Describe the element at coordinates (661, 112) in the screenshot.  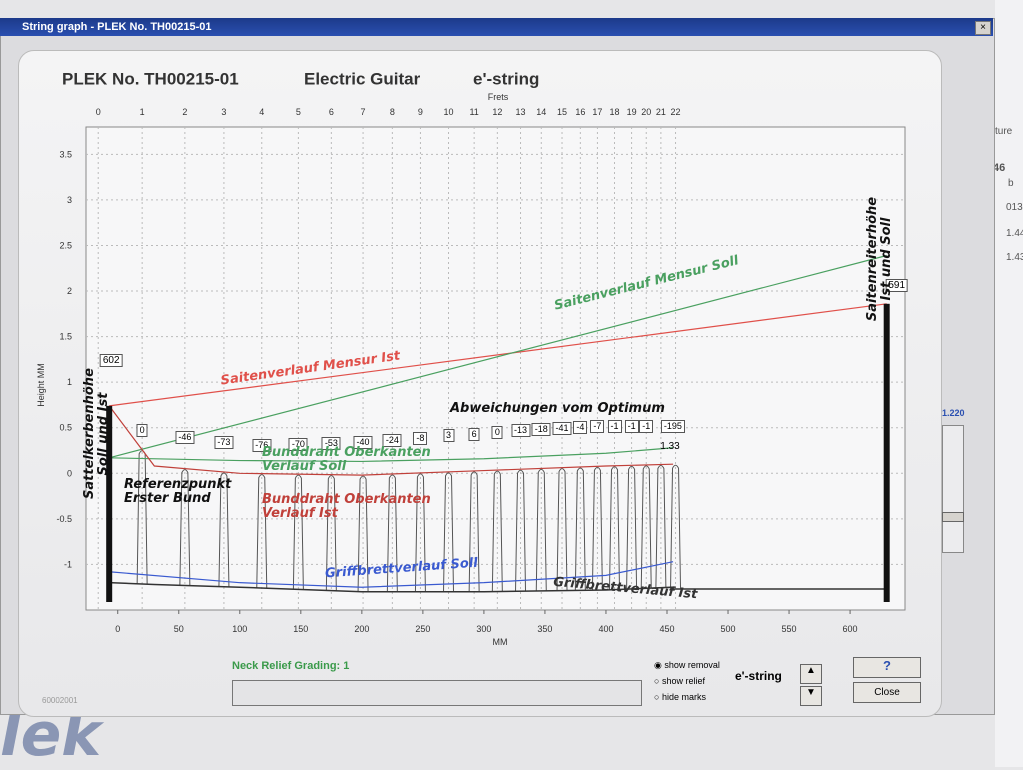
I see `x2-tick-label: 21` at that location.